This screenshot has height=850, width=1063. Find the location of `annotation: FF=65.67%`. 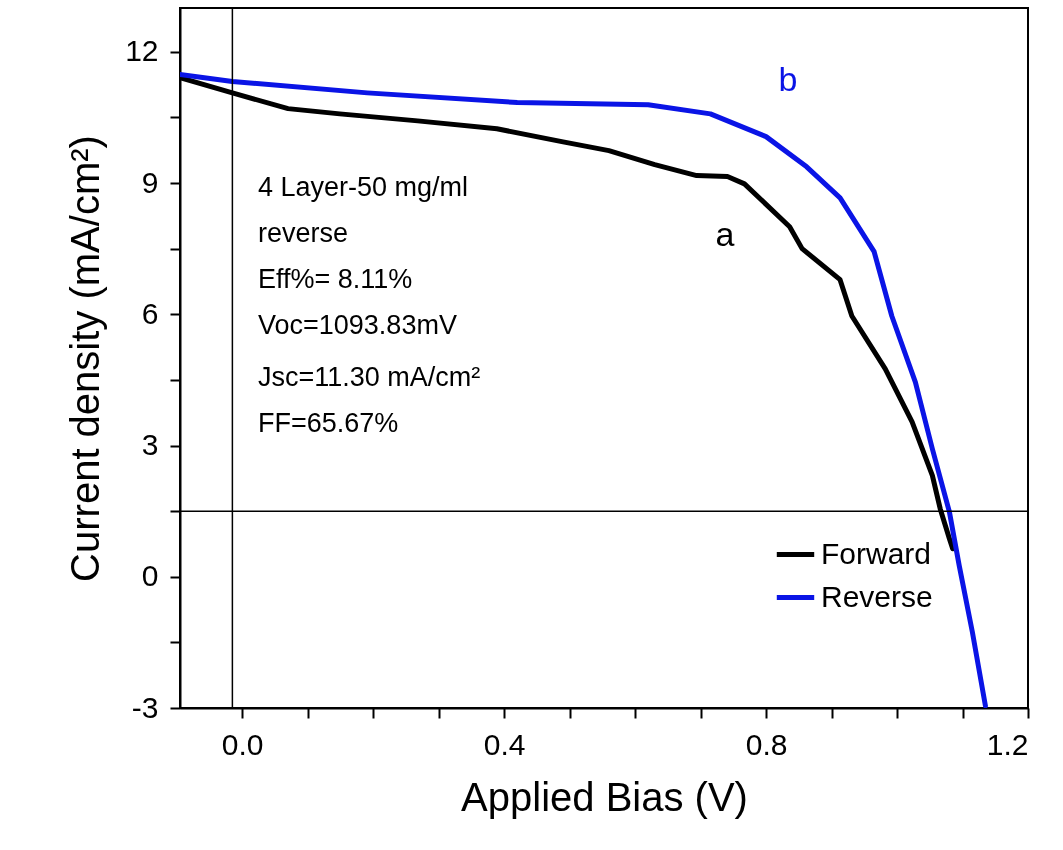

annotation: FF=65.67% is located at coordinates (328, 423).